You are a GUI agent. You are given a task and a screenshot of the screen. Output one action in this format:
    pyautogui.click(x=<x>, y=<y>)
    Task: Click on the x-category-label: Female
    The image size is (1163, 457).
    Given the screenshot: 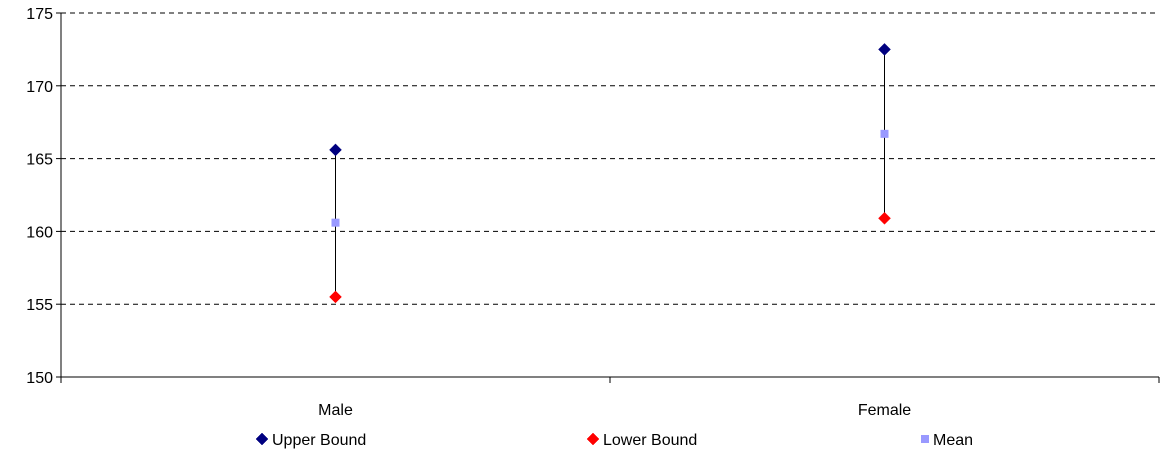 What is the action you would take?
    pyautogui.click(x=884, y=410)
    